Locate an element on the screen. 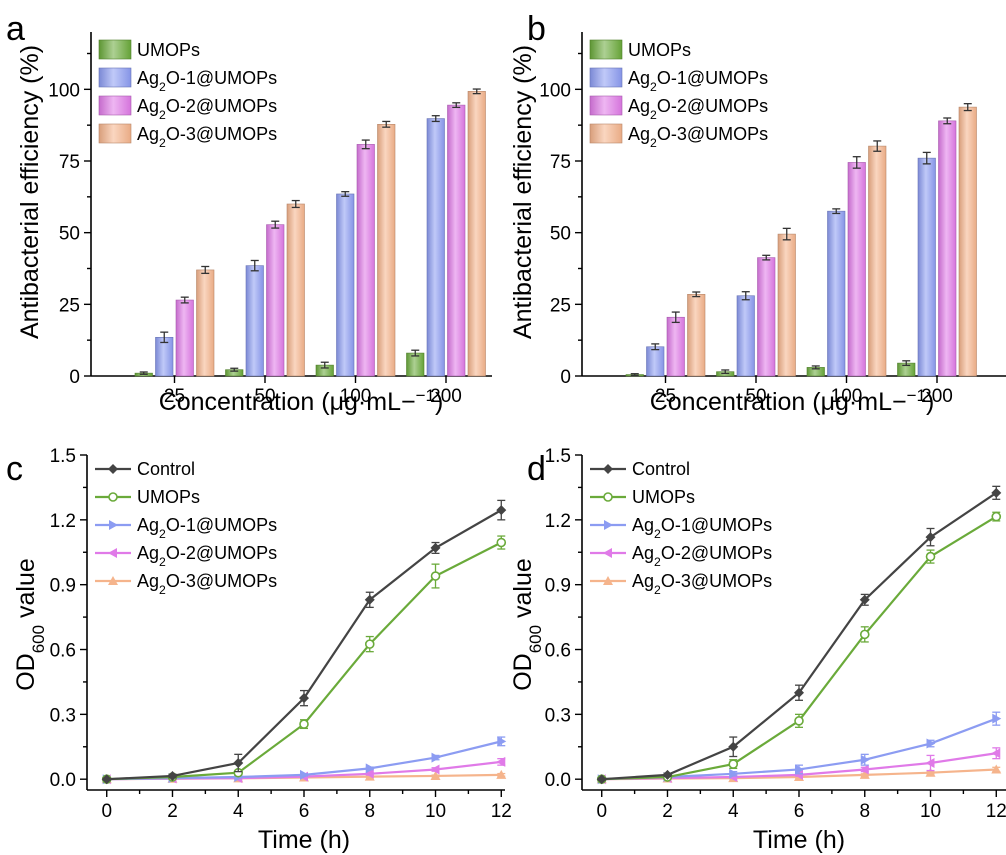 The width and height of the screenshot is (1006, 855). panel-letter: a is located at coordinates (15, 29).